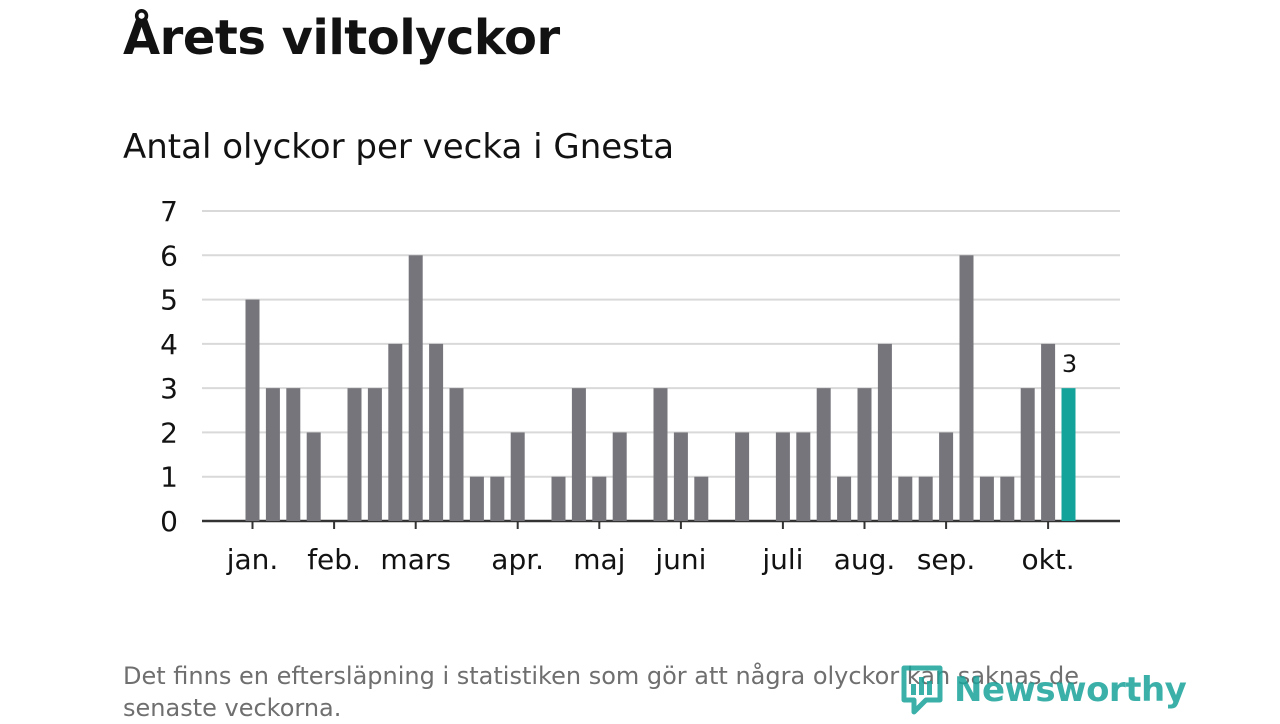 The width and height of the screenshot is (1280, 724). What do you see at coordinates (415, 559) in the screenshot?
I see `x-tick-label: mars` at bounding box center [415, 559].